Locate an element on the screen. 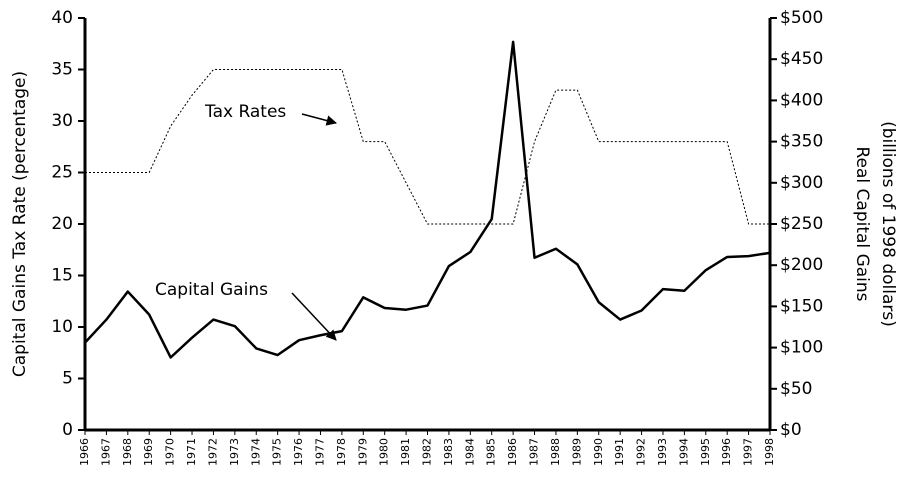 The height and width of the screenshot is (486, 905). x-tick-label: 1985 is located at coordinates (491, 452).